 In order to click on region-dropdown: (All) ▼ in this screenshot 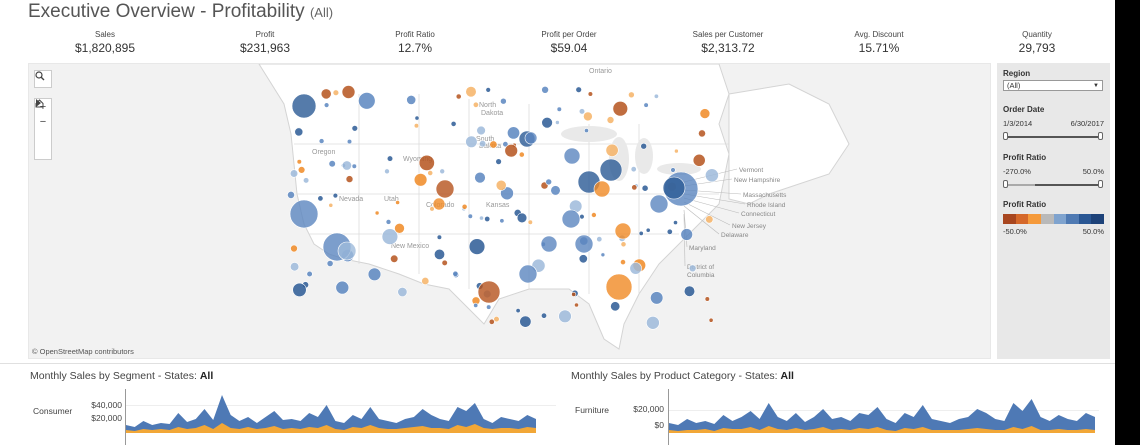, I will do `click(1053, 85)`.